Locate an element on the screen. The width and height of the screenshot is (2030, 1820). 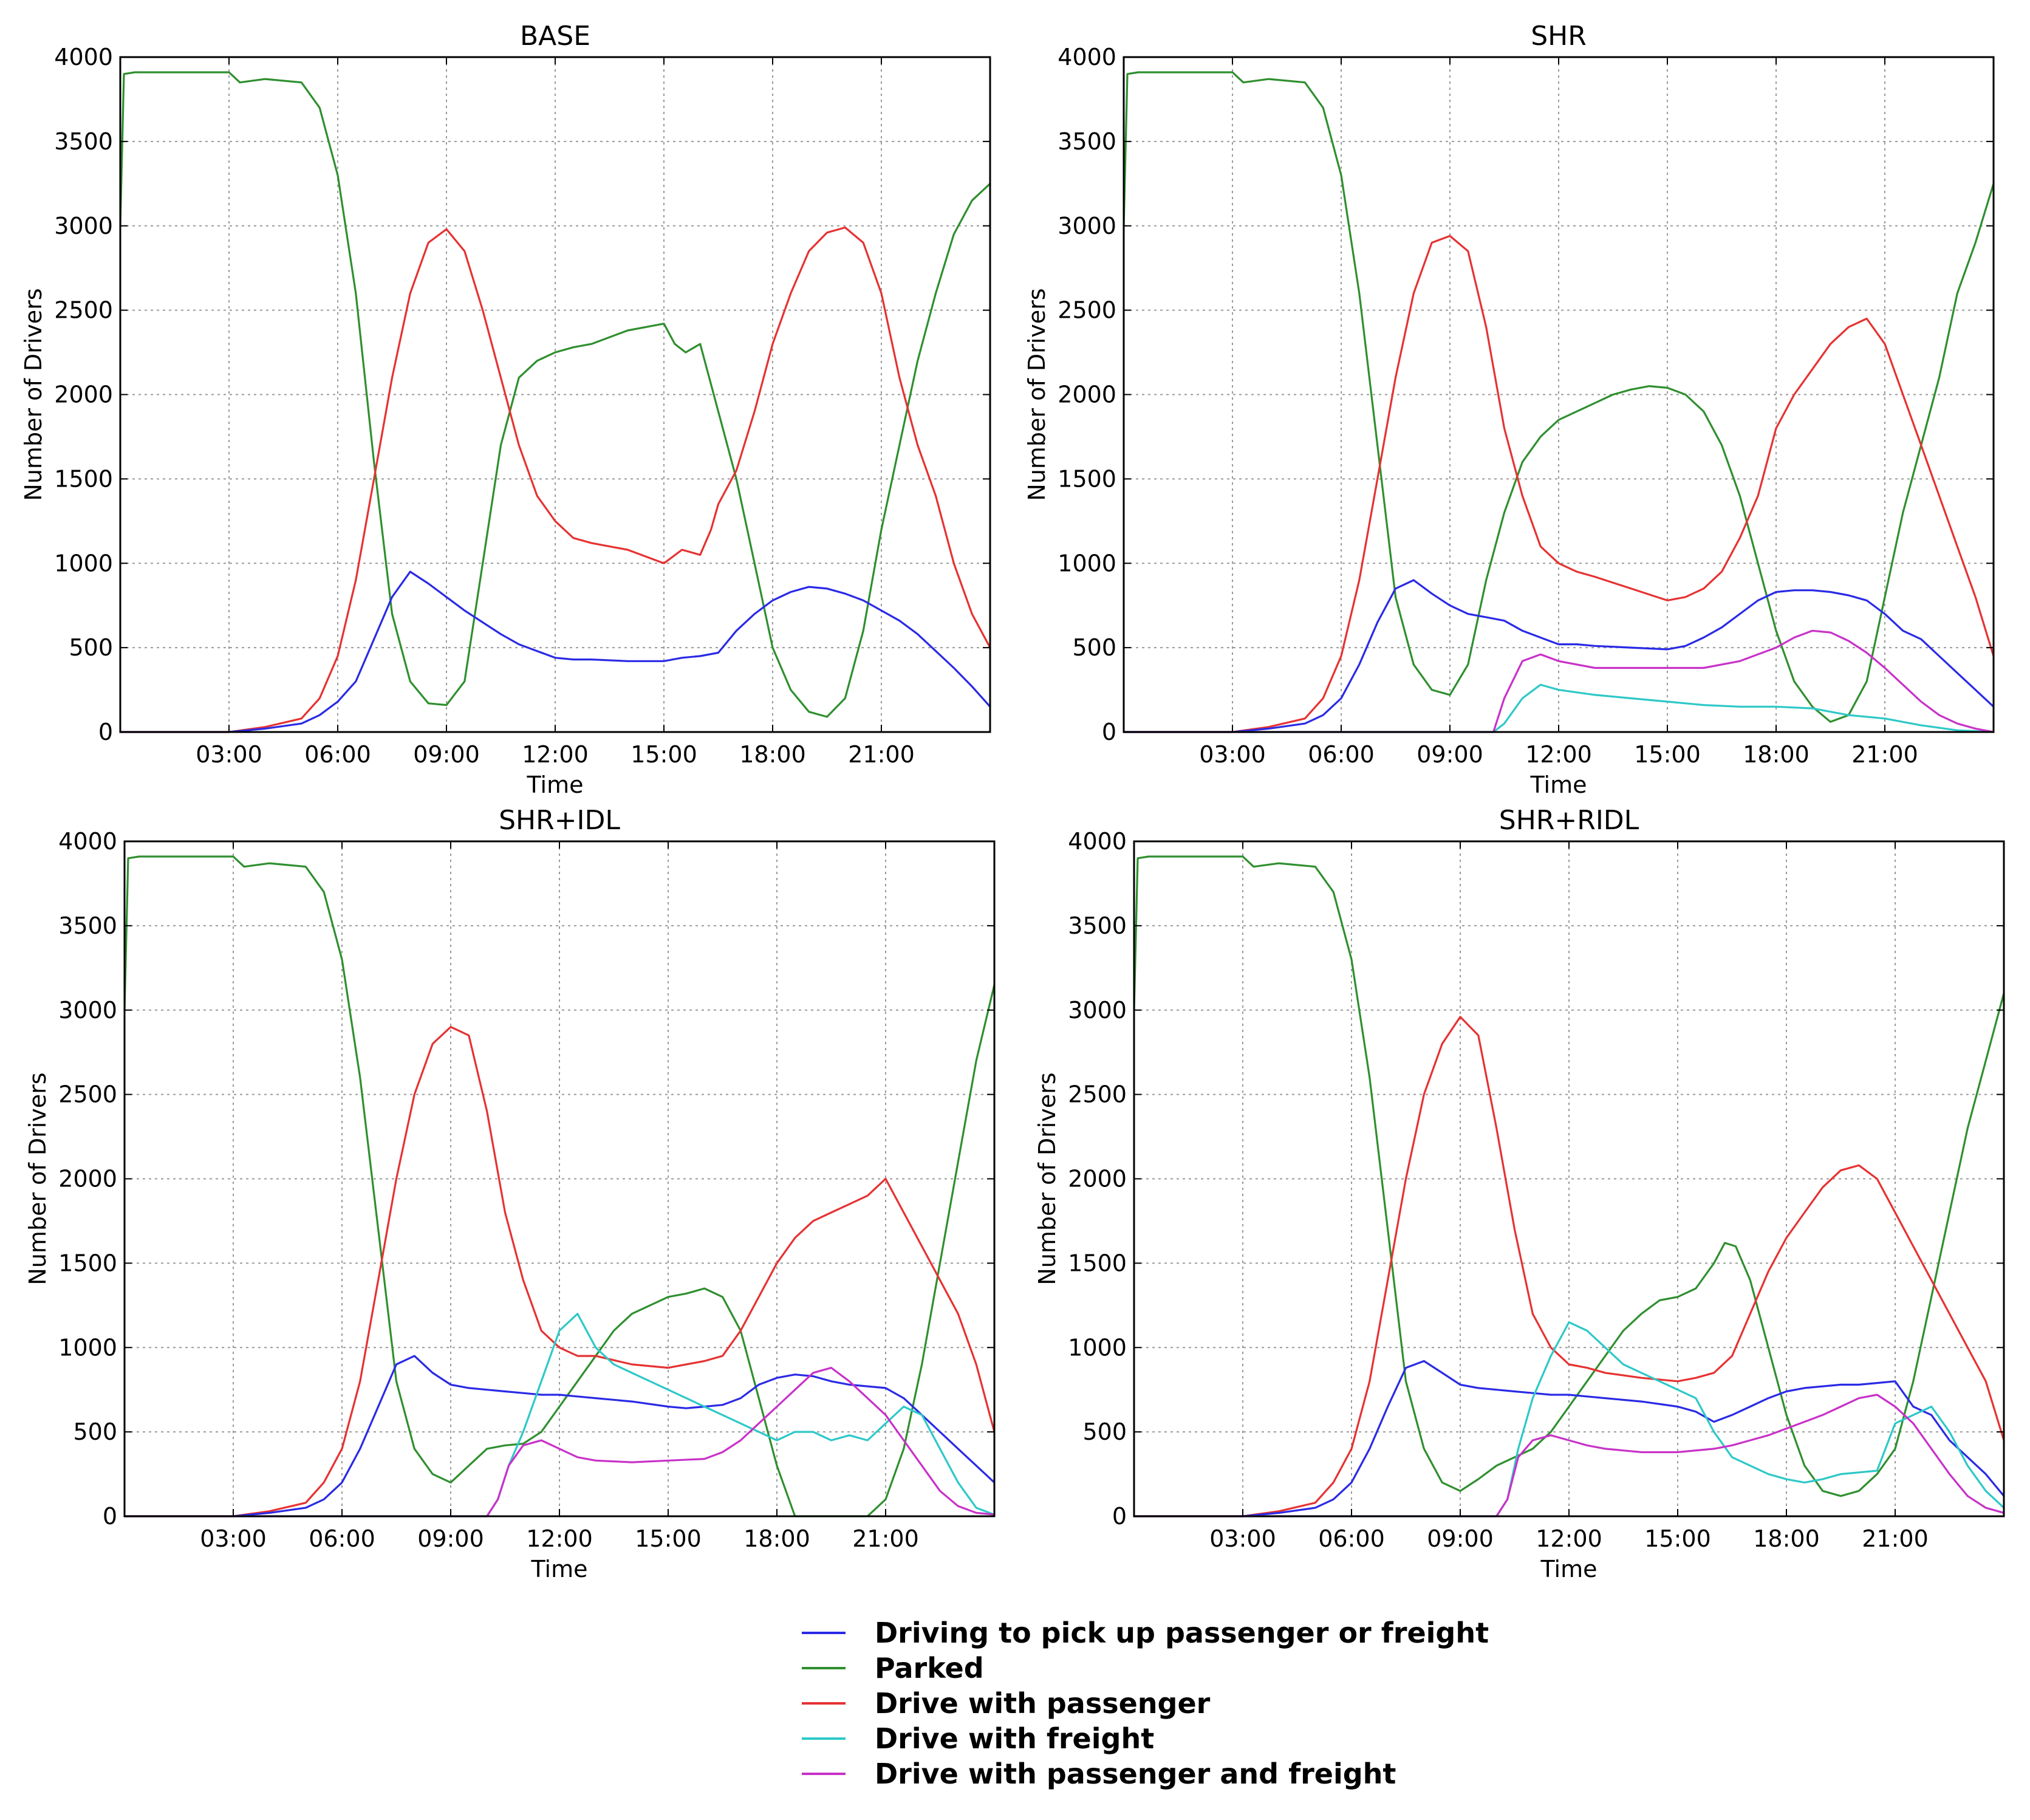
chart-title: SHR+IDL is located at coordinates (560, 820).